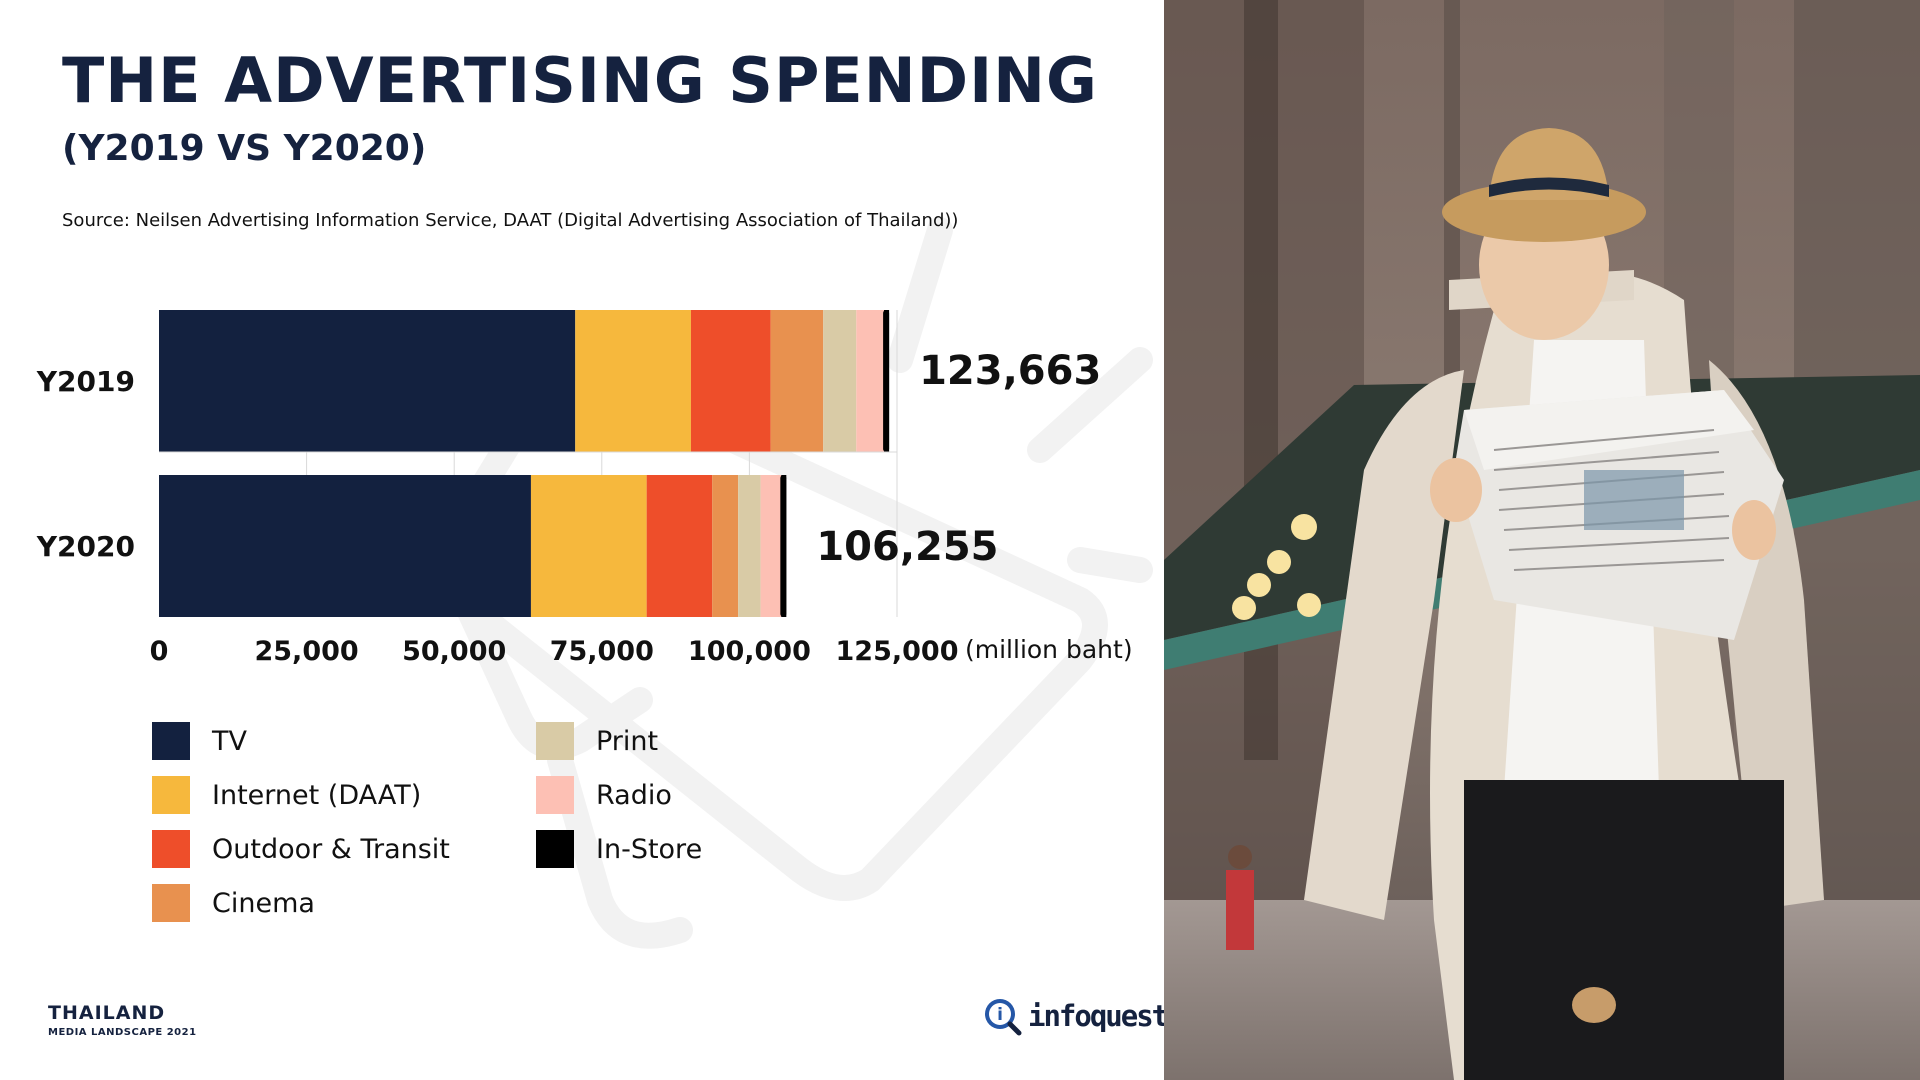 This screenshot has width=1920, height=1080. I want to click on bar-segment-outdoor-transit-y2019, so click(730, 381).